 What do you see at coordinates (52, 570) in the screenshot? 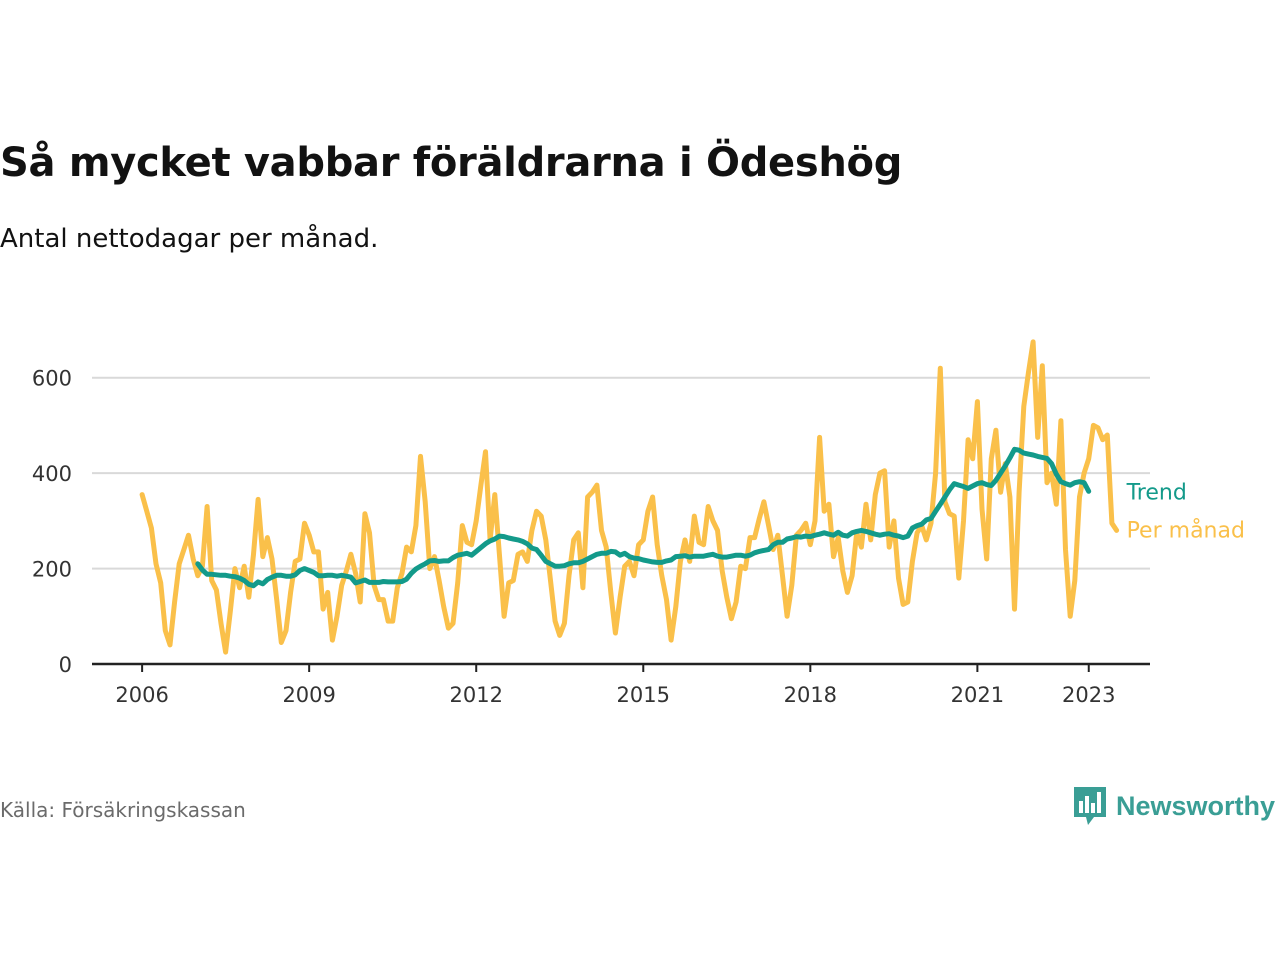
I see `y-tick-label: 200` at bounding box center [52, 570].